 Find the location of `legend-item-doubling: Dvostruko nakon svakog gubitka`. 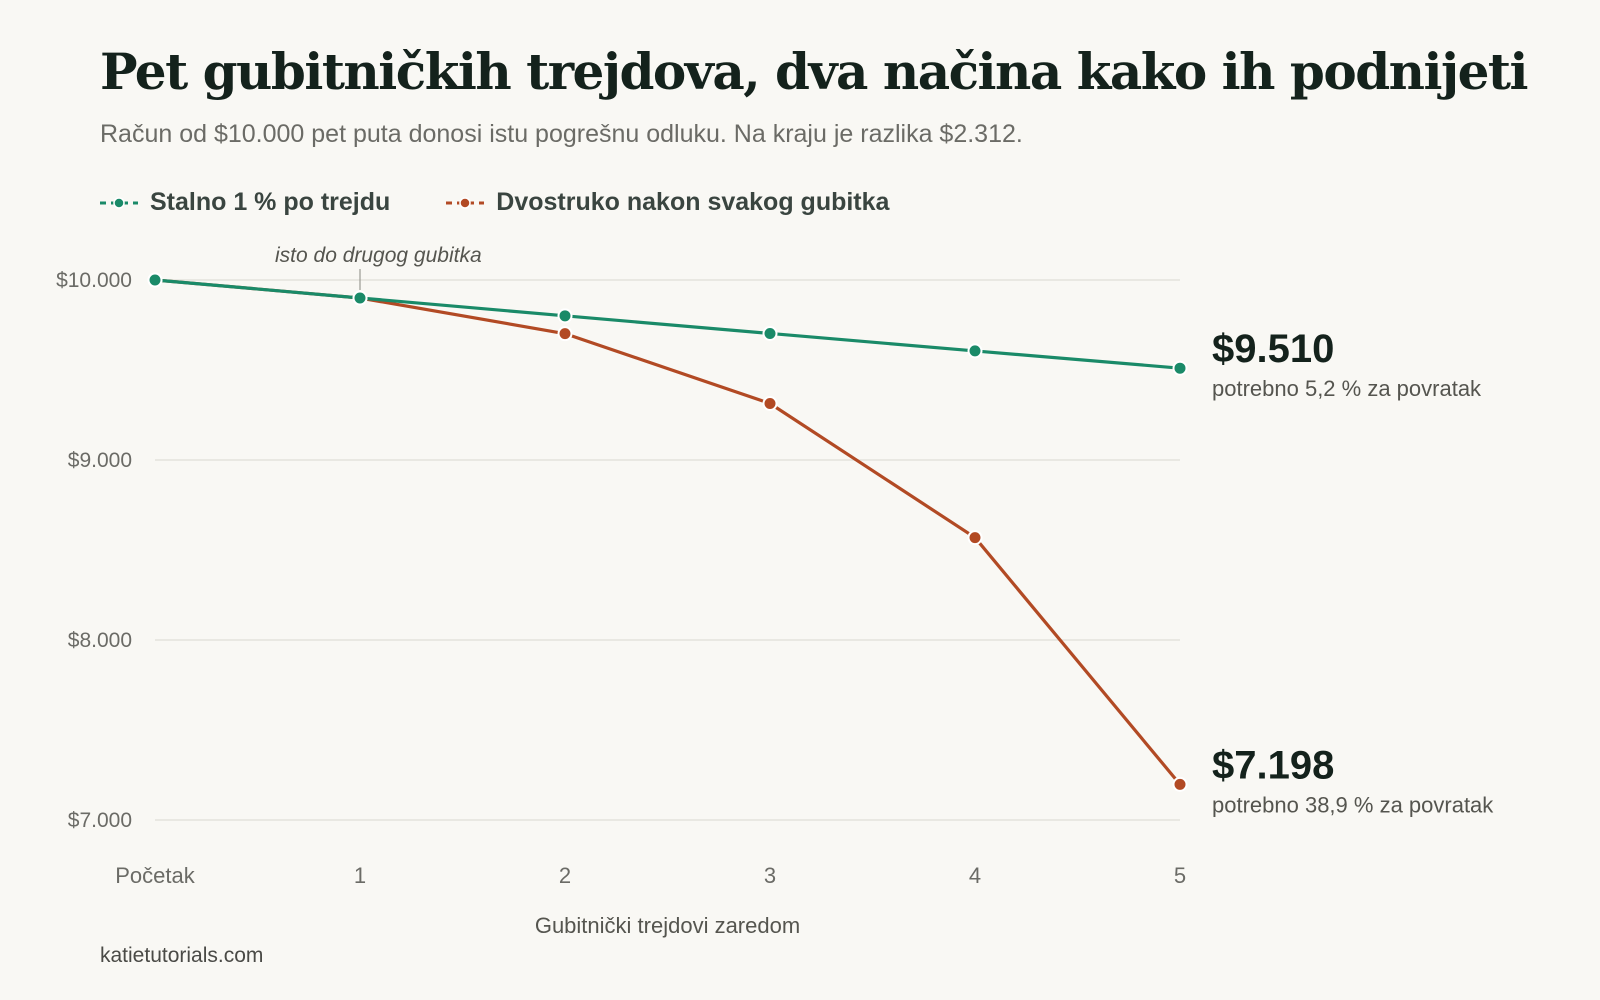

legend-item-doubling: Dvostruko nakon svakog gubitka is located at coordinates (667, 202).